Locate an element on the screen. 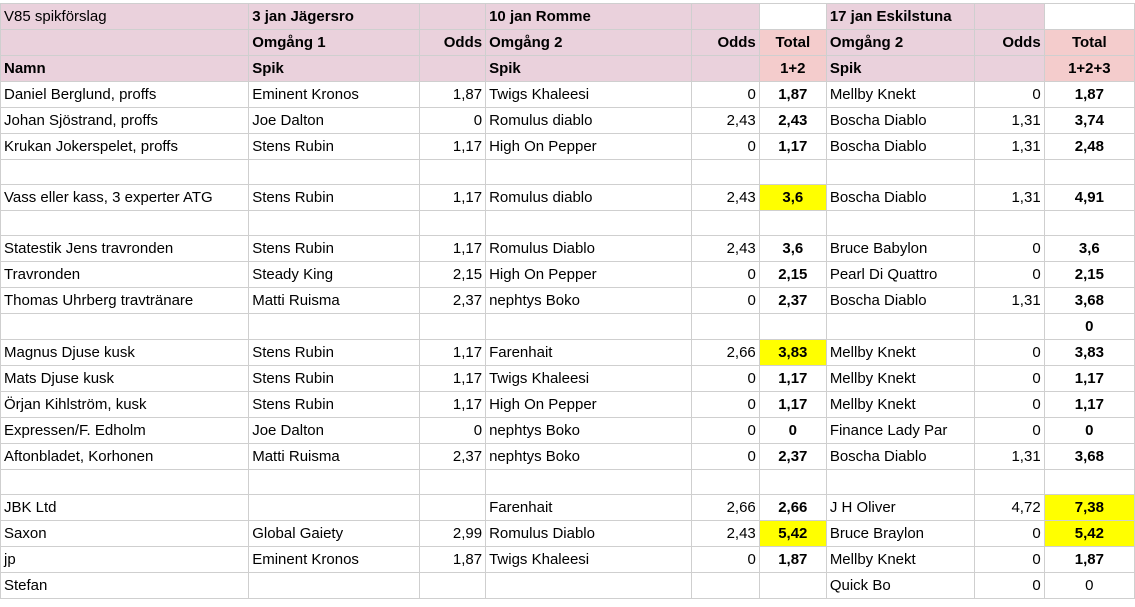 The image size is (1135, 607). header-cell: V85 spikförslag is located at coordinates (125, 16).